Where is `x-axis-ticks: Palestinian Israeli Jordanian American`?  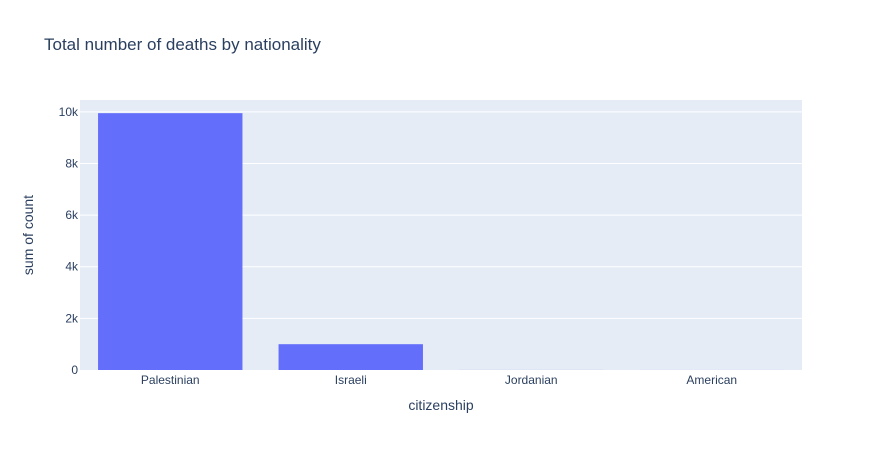 x-axis-ticks: Palestinian Israeli Jordanian American is located at coordinates (439, 380).